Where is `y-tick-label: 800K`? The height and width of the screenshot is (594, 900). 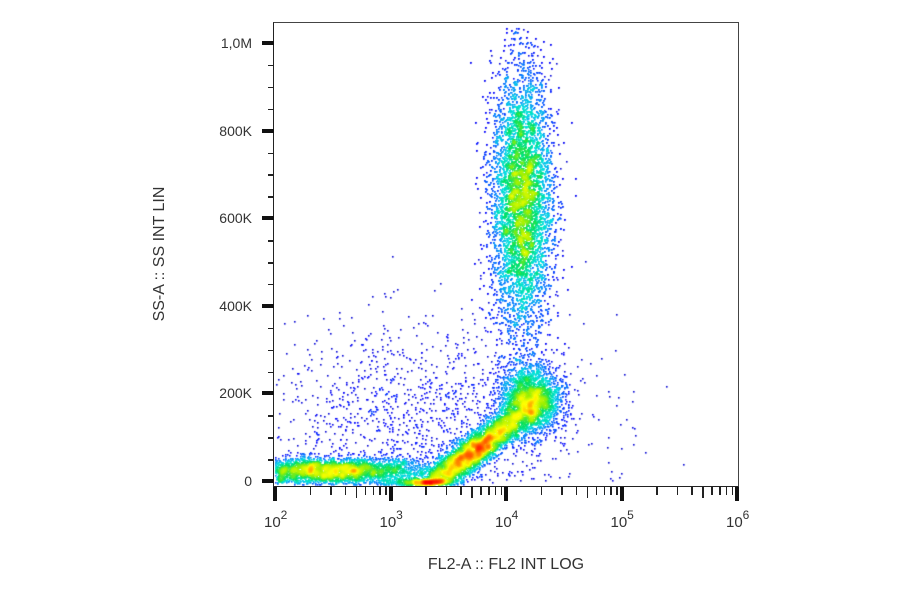
y-tick-label: 800K is located at coordinates (235, 130).